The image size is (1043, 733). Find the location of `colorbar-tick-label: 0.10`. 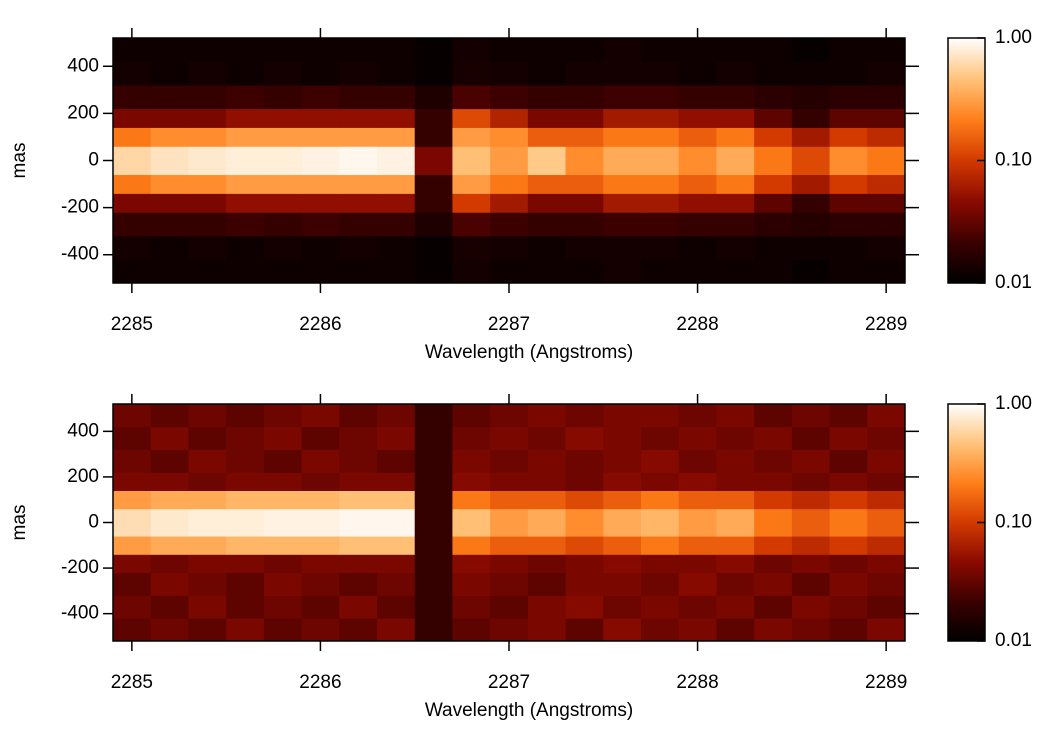

colorbar-tick-label: 0.10 is located at coordinates (1013, 160).